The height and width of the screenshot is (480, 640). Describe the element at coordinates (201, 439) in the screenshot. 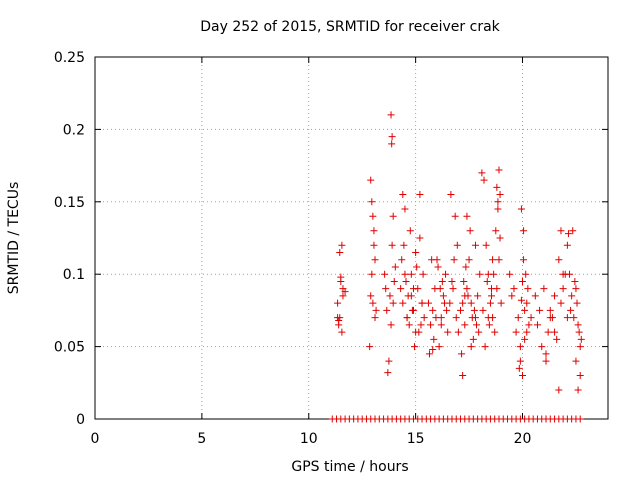

I see `x-tick-label: 5` at that location.